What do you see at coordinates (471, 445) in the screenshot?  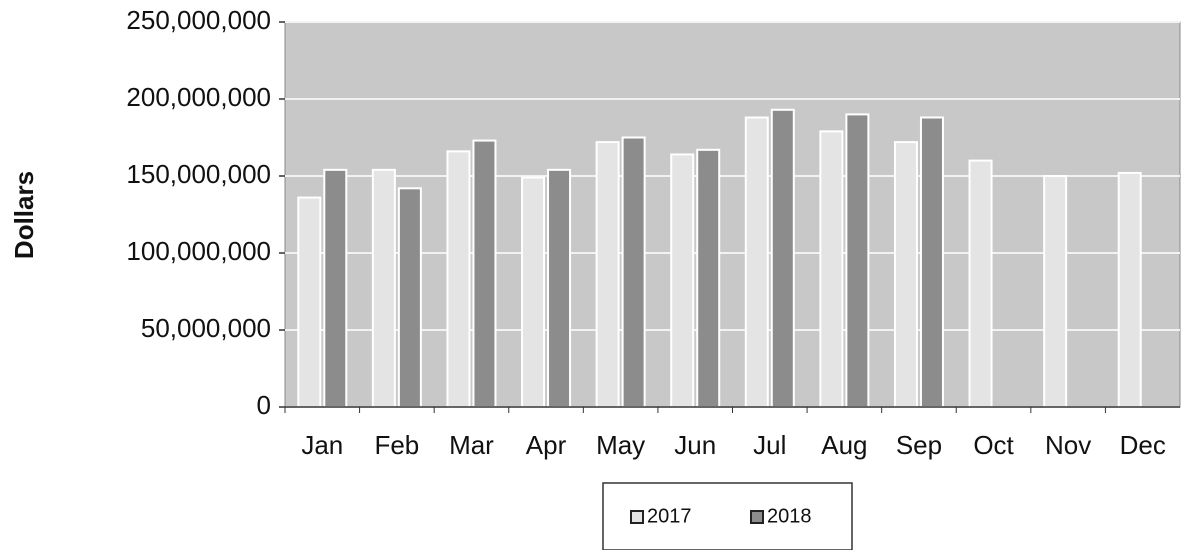 I see `x-tick-label: Mar` at bounding box center [471, 445].